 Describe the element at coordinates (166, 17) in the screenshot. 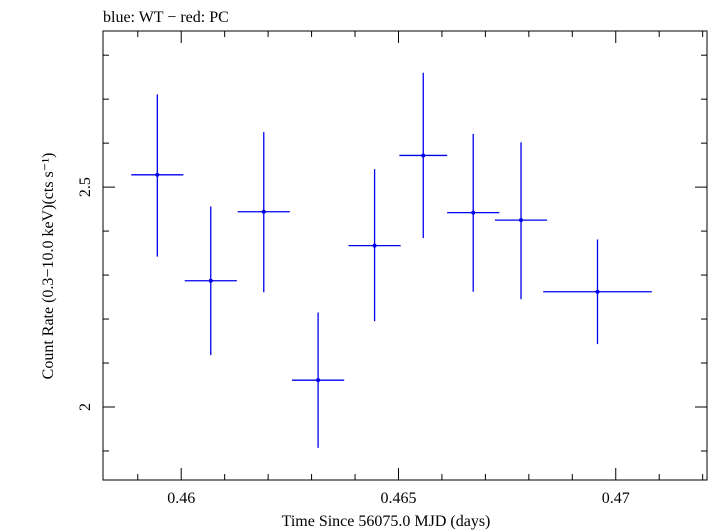

I see `chart-title: blue: WT − red: PC` at that location.